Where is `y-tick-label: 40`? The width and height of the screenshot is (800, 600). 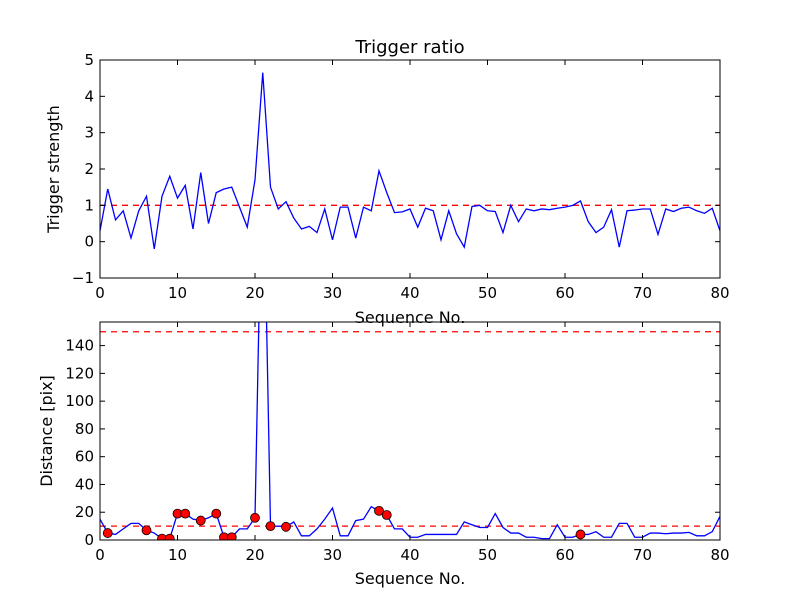 y-tick-label: 40 is located at coordinates (84, 484).